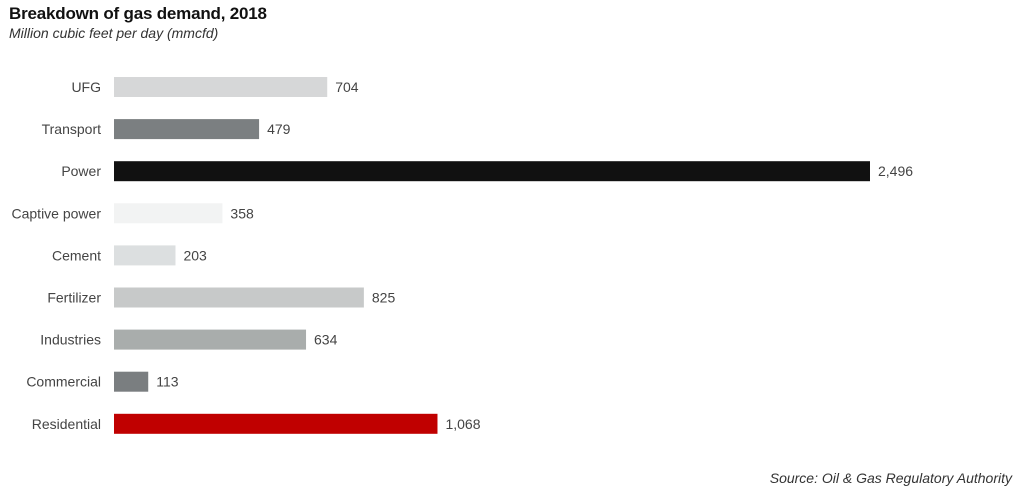 The height and width of the screenshot is (501, 1024). Describe the element at coordinates (72, 129) in the screenshot. I see `category-label: Transport` at that location.